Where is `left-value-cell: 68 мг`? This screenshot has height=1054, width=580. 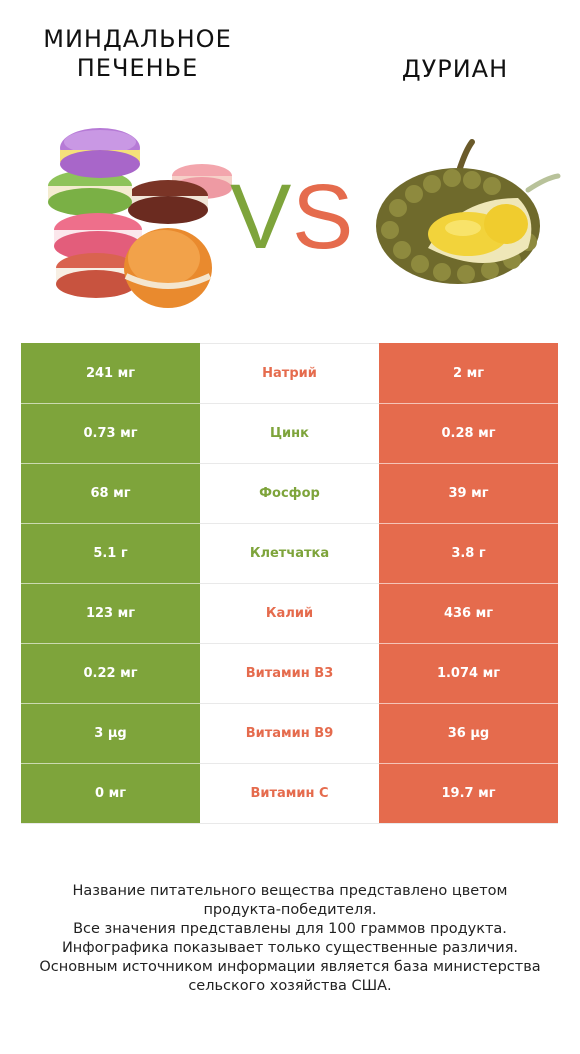 left-value-cell: 68 мг is located at coordinates (110, 493).